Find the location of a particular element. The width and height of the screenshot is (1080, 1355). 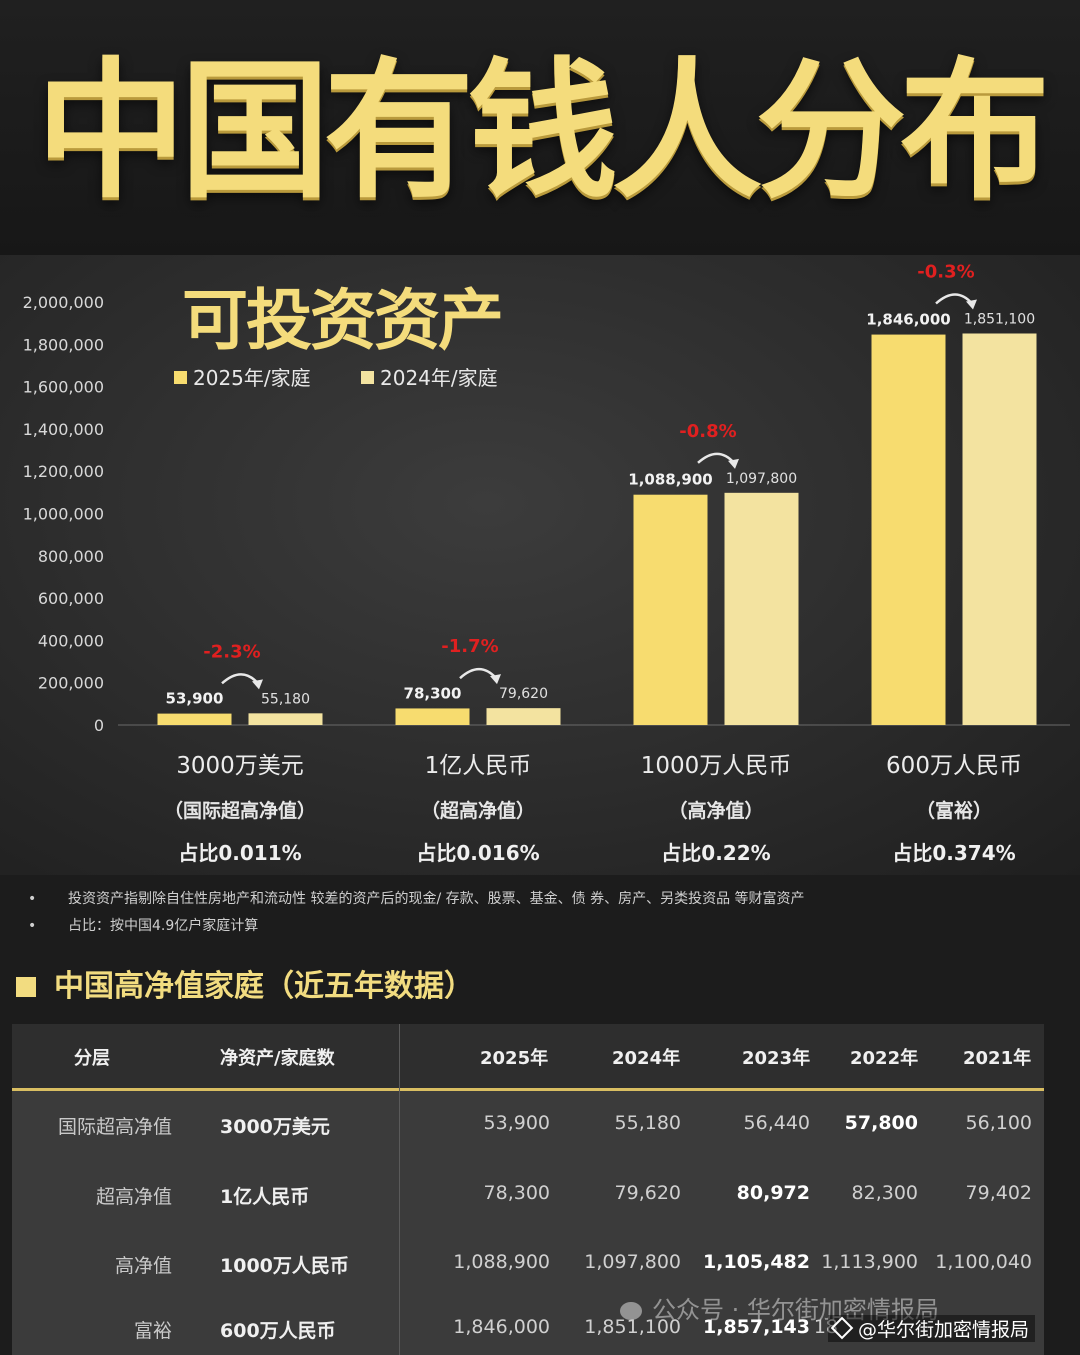

table-section-title: 中国高净值家庭（近五年数据） is located at coordinates (245, 987).